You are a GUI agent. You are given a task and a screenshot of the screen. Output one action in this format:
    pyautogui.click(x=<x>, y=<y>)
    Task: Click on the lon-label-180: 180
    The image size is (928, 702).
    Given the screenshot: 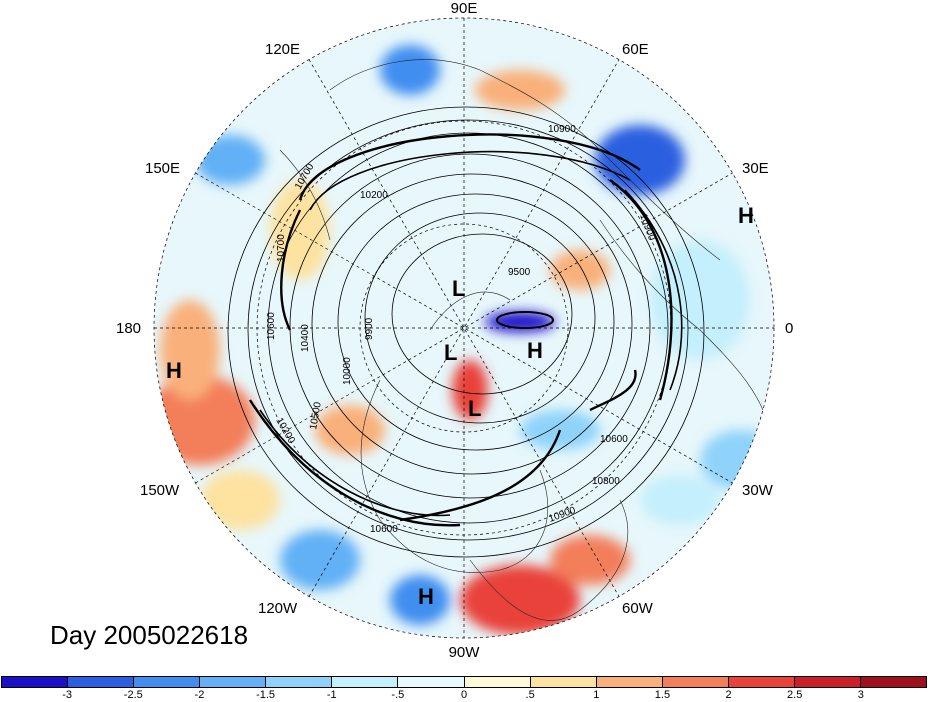 What is the action you would take?
    pyautogui.click(x=129, y=328)
    